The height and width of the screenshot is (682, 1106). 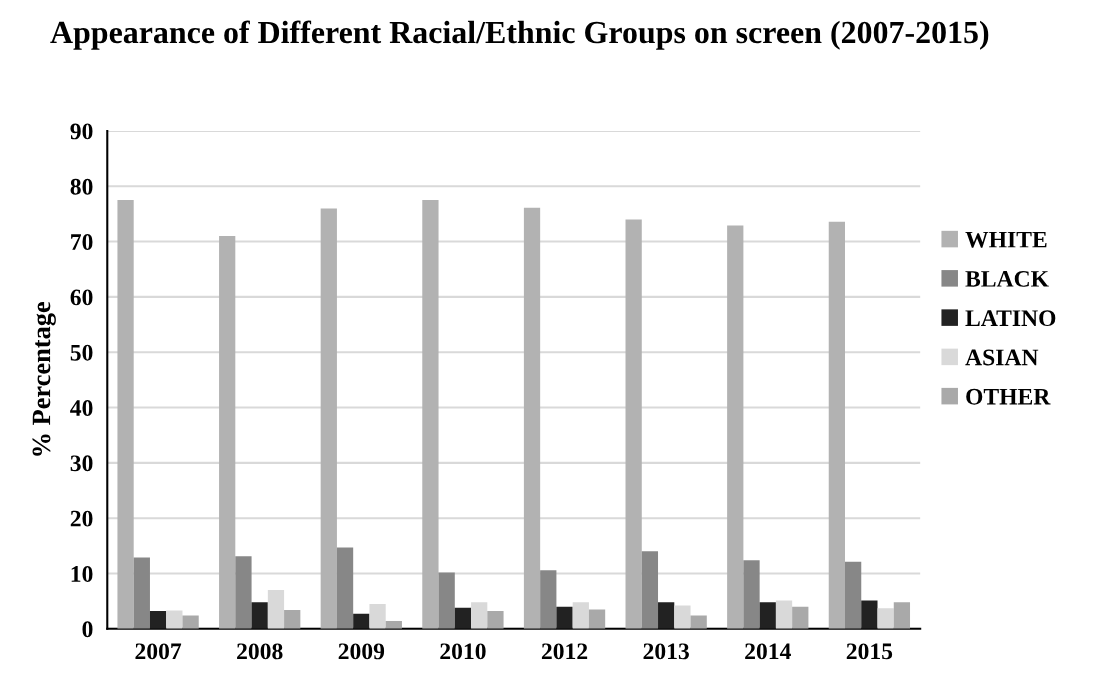 I want to click on x-tick-label: 2013, so click(x=666, y=651).